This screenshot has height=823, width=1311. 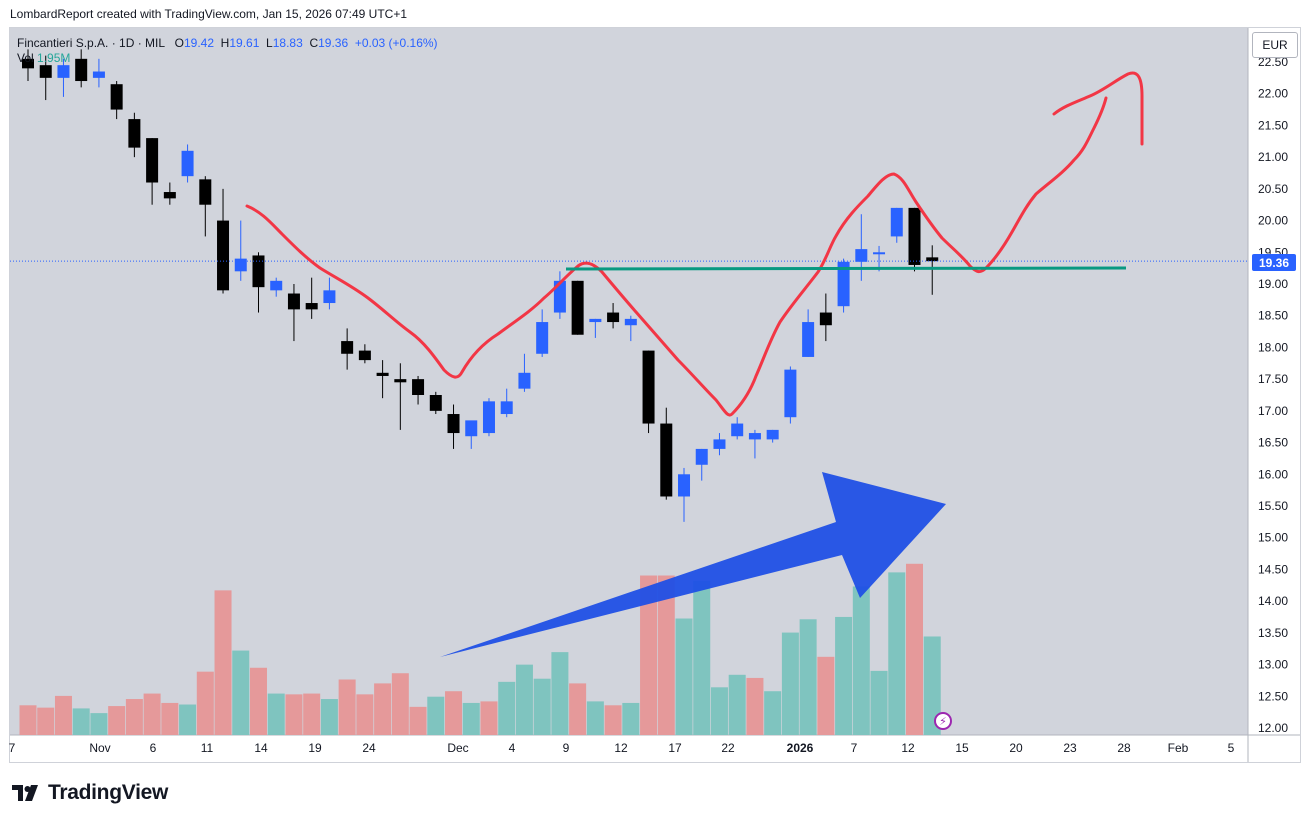 What do you see at coordinates (99, 748) in the screenshot?
I see `time-tick-label: Nov` at bounding box center [99, 748].